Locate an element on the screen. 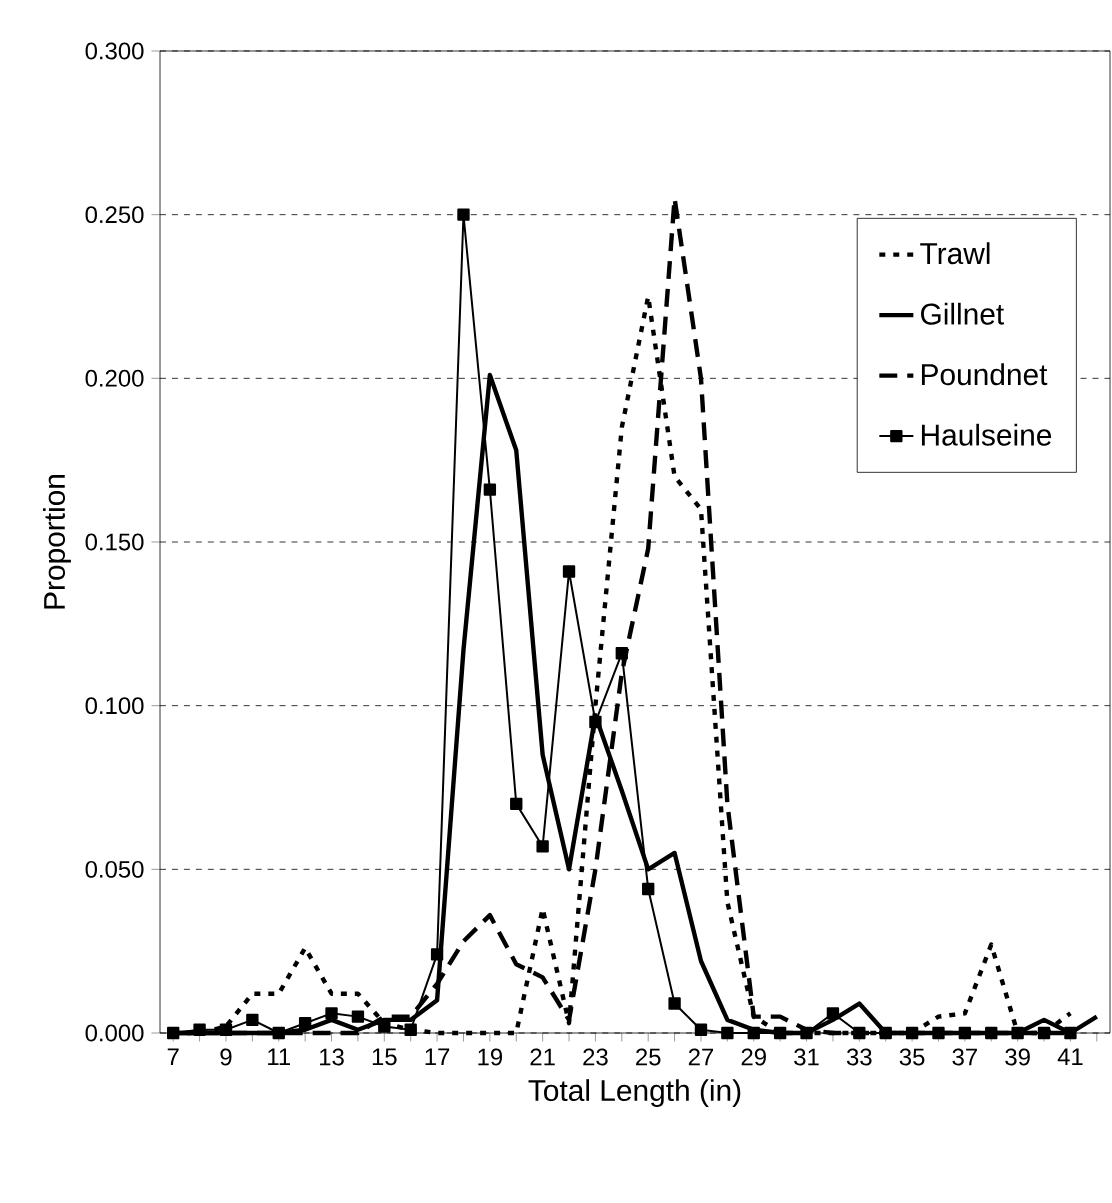 The image size is (1112, 1203). y-tick-label: 0.050 is located at coordinates (114, 869).